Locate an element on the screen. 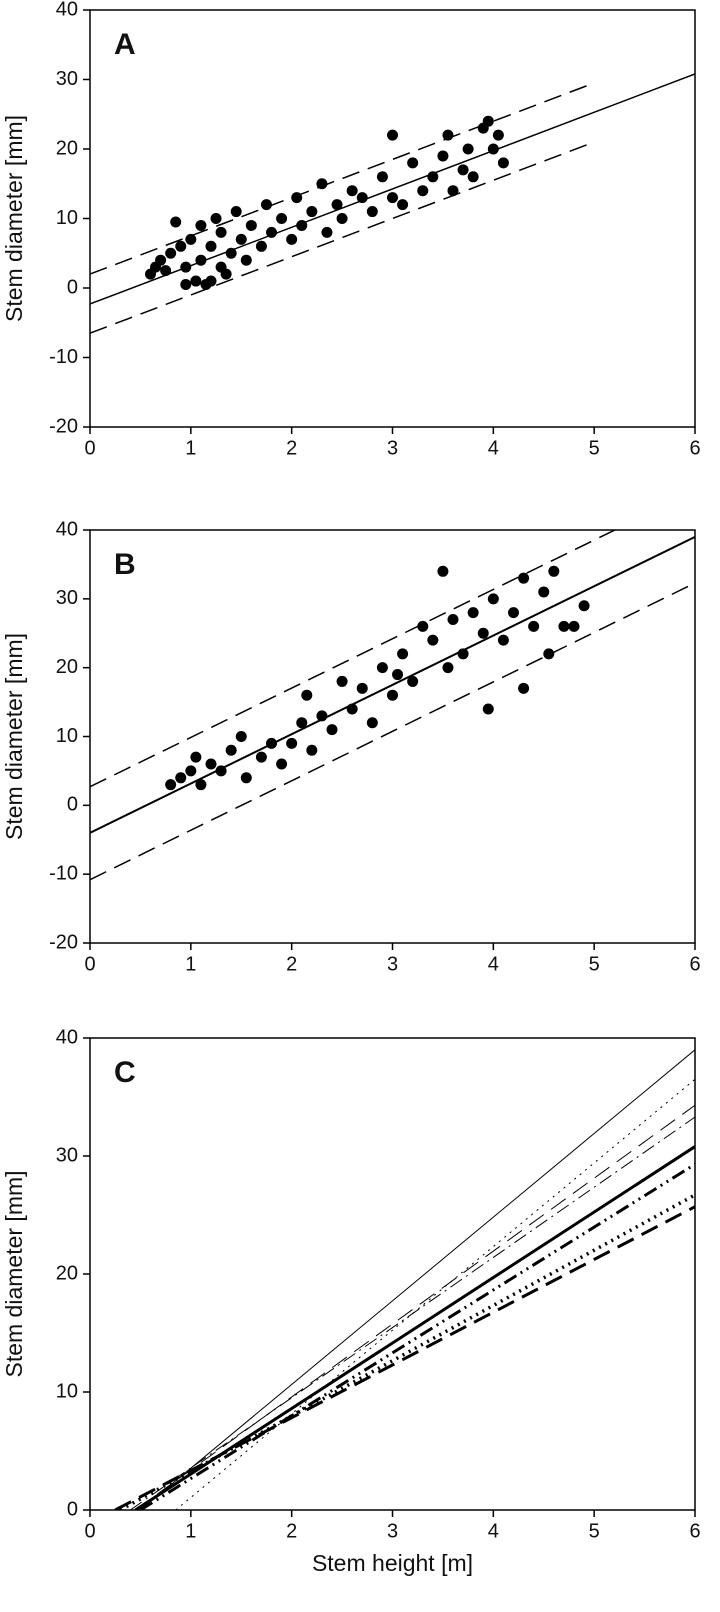 This screenshot has width=720, height=1612. x-tick-label: 4 is located at coordinates (493, 964).